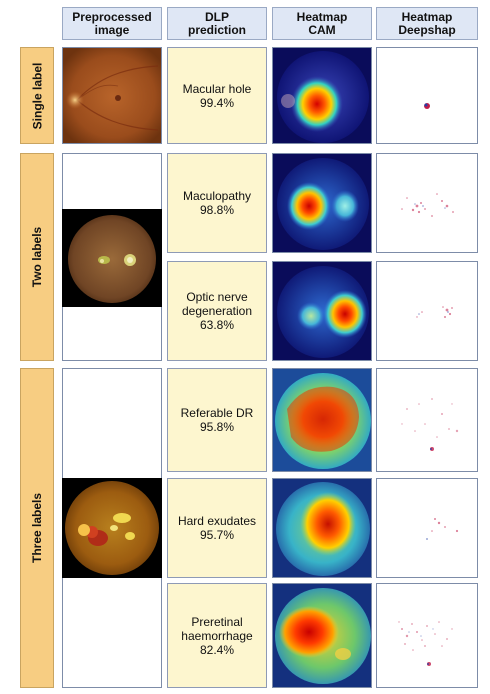 This screenshot has height=694, width=490. I want to click on prediction-label: Referable DR, so click(217, 413).